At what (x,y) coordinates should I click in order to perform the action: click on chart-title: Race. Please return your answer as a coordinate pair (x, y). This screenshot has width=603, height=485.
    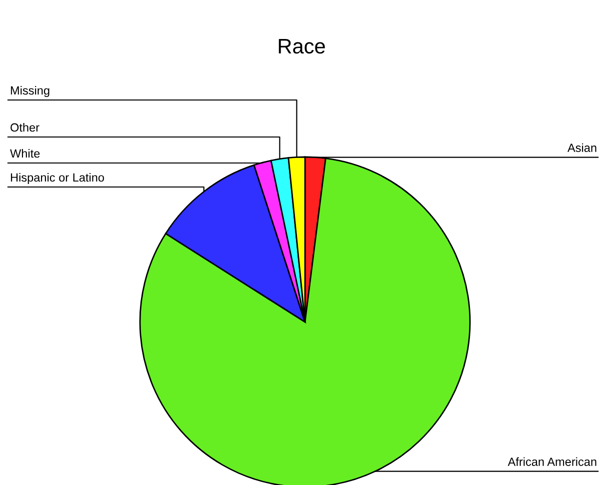
    Looking at the image, I should click on (301, 46).